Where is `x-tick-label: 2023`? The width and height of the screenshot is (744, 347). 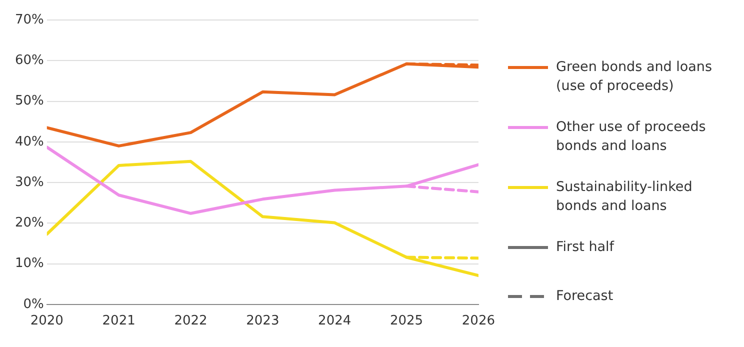
x-tick-label: 2023 is located at coordinates (263, 321).